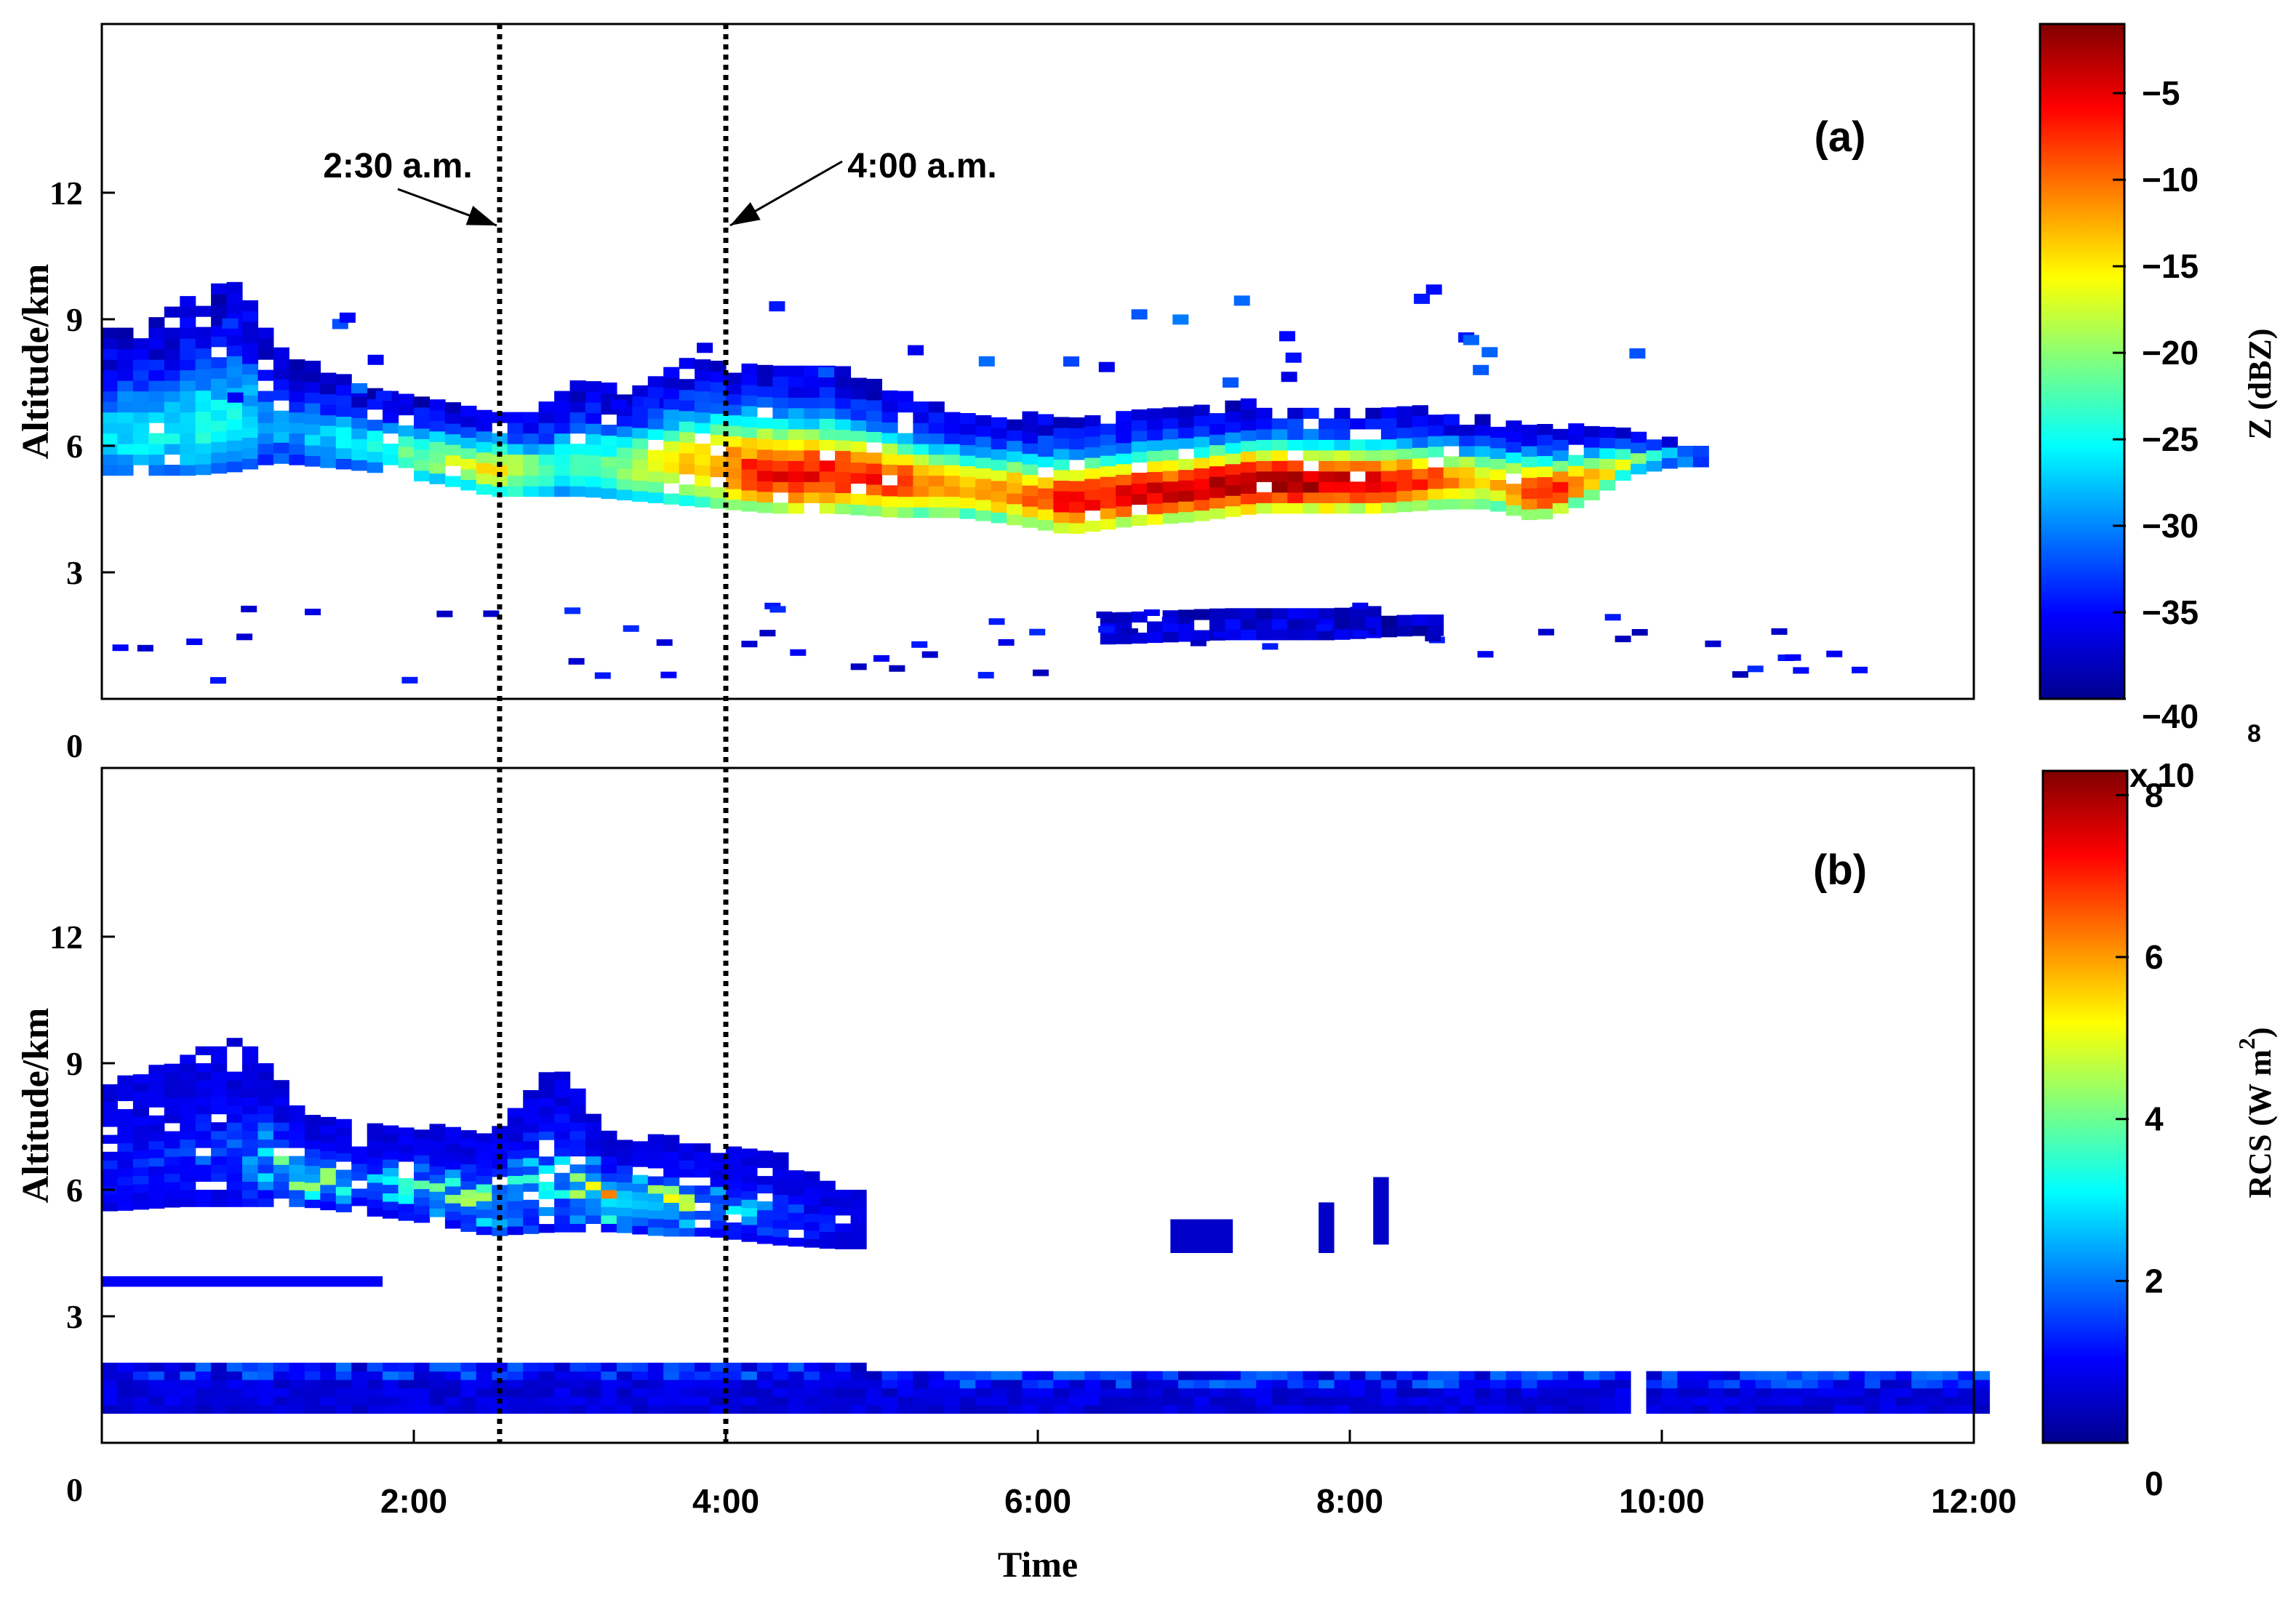  What do you see at coordinates (2162, 775) in the screenshot?
I see `colorbar-b-multiplier-base: x 10` at bounding box center [2162, 775].